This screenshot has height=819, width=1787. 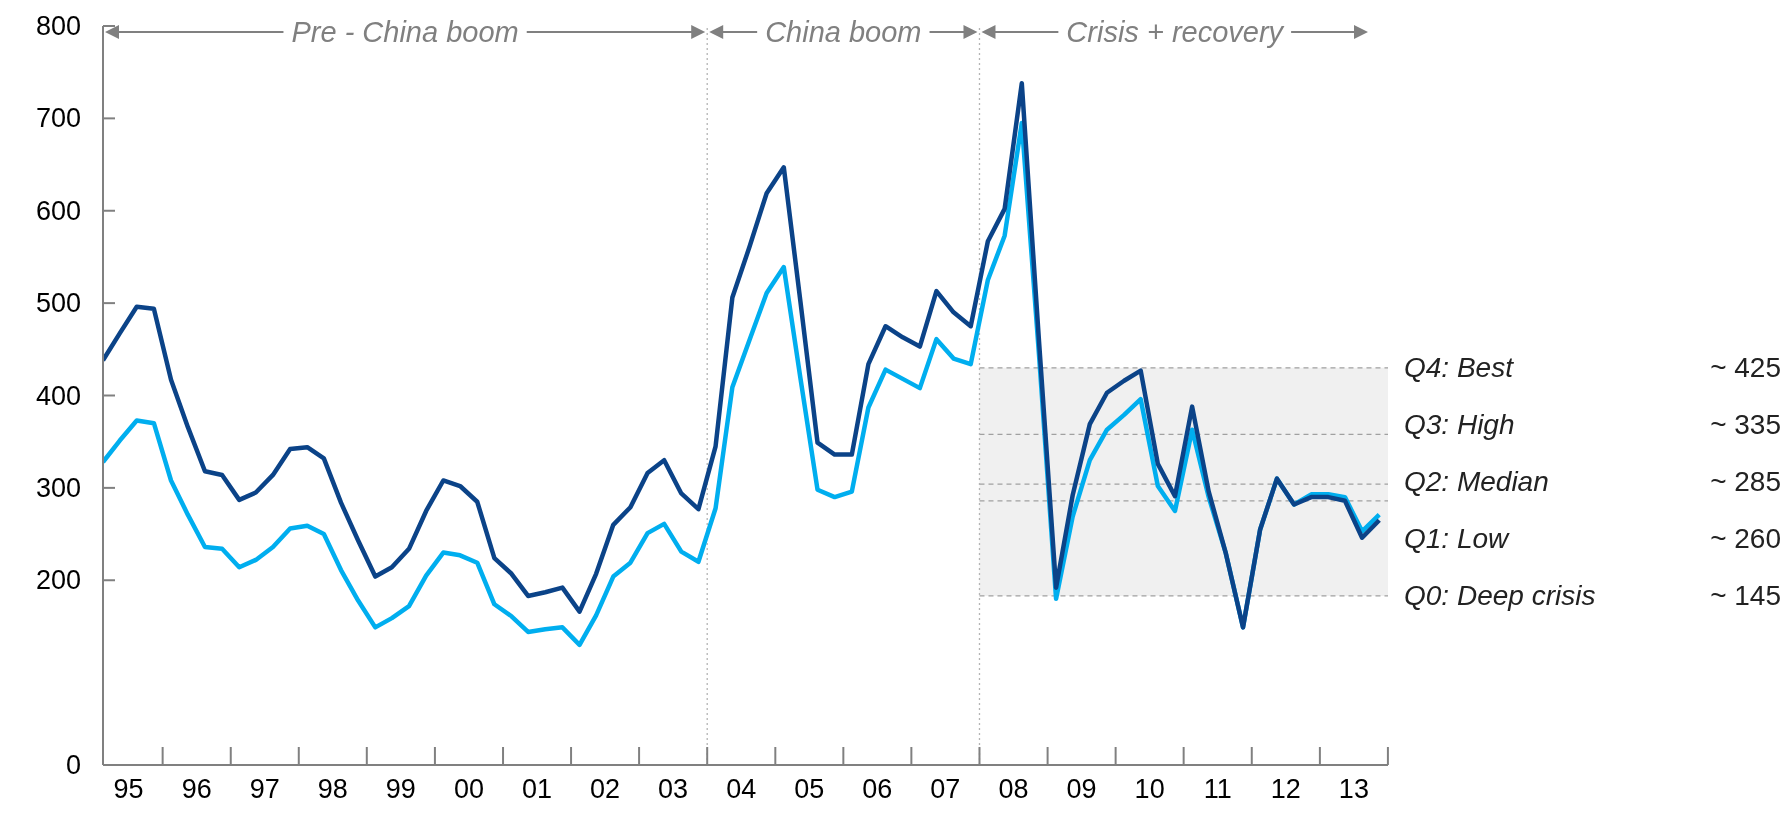 I want to click on y-tick-label: 300, so click(x=58, y=487).